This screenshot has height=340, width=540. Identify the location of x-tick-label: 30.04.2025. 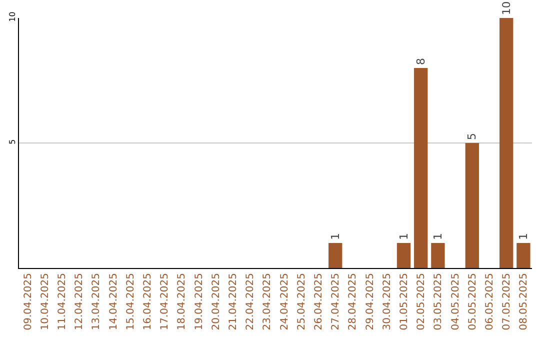
(387, 301).